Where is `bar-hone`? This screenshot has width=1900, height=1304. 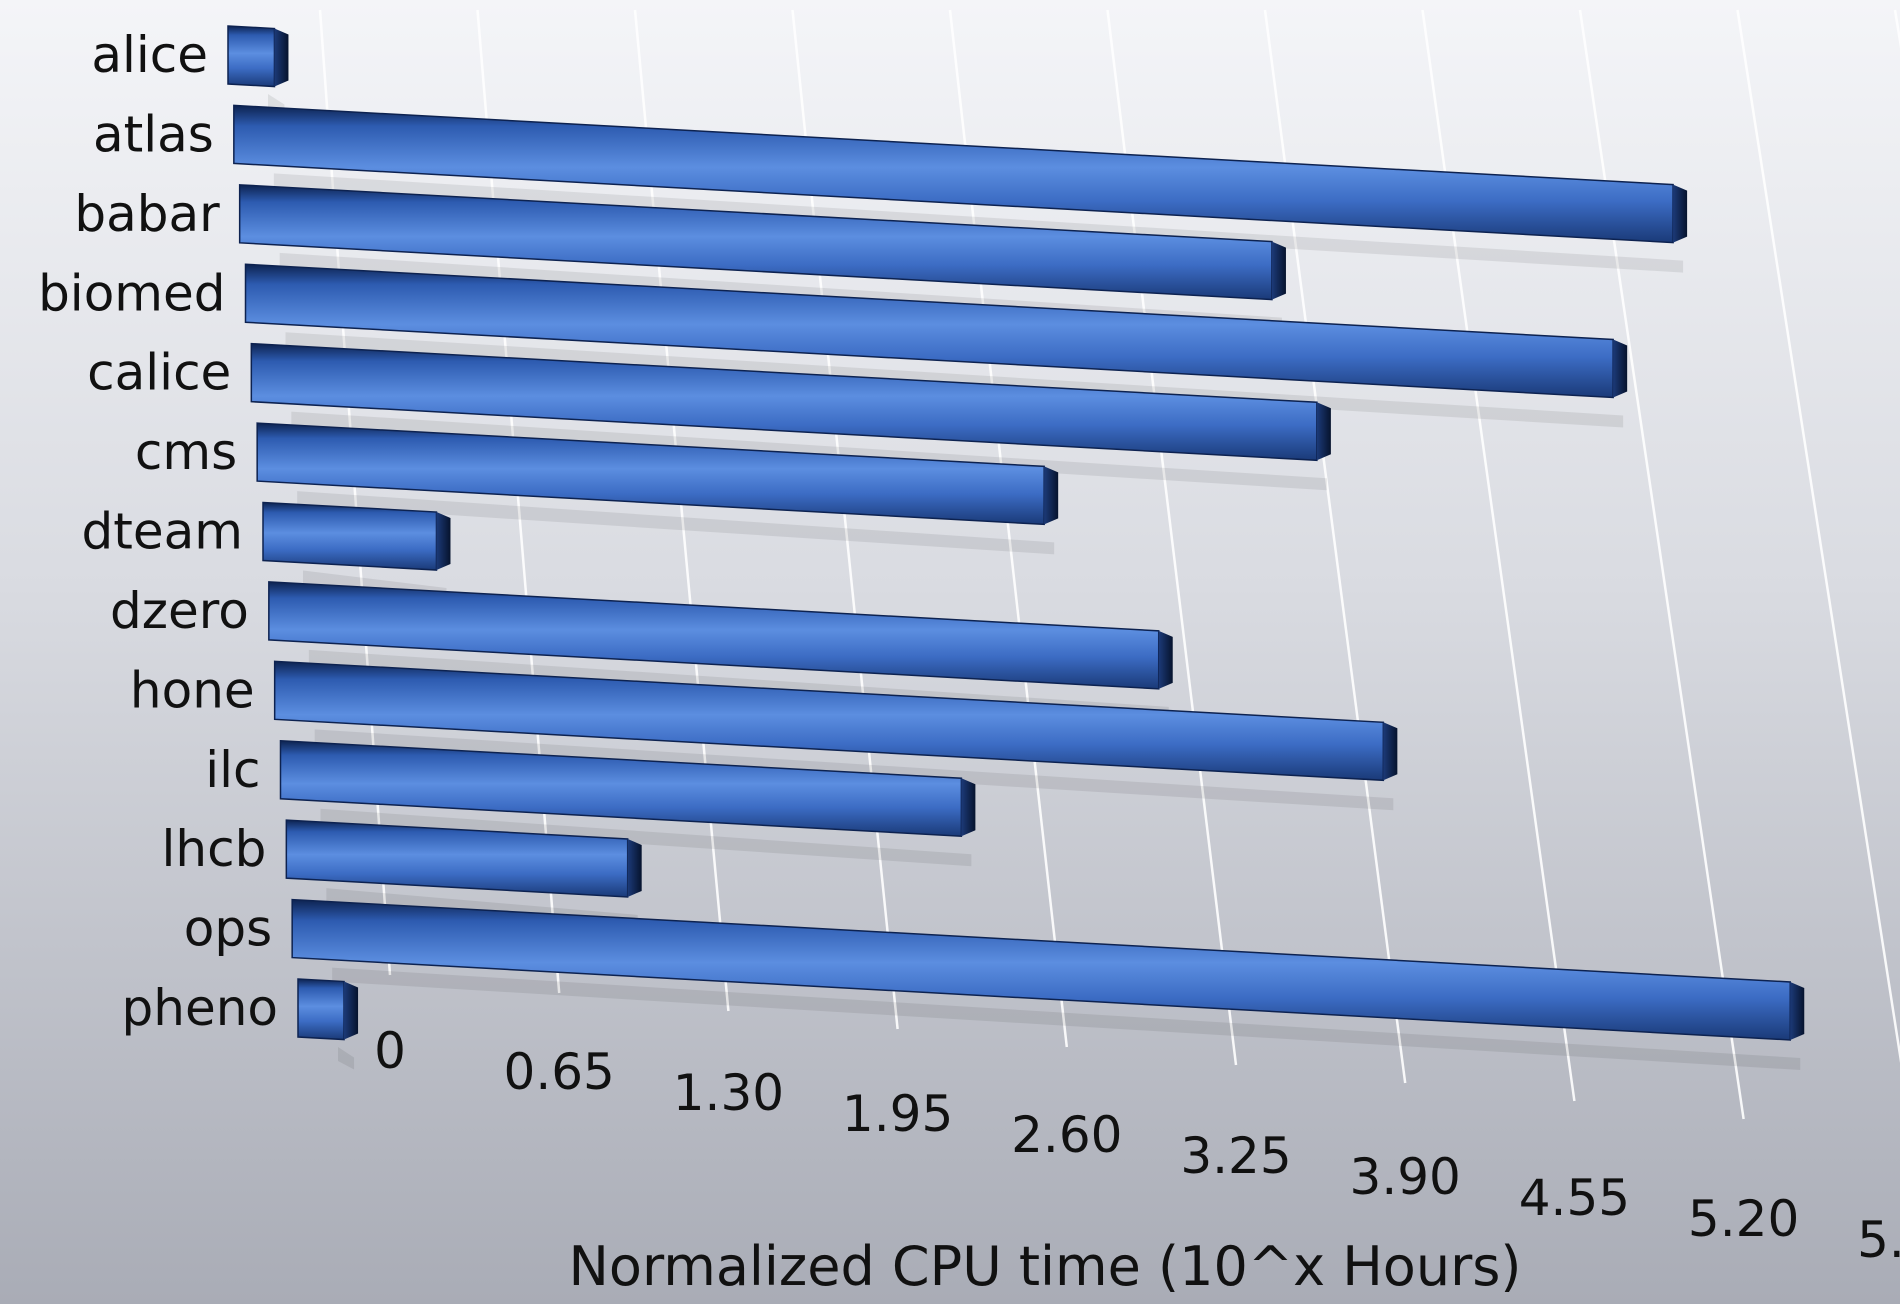 bar-hone is located at coordinates (829, 721).